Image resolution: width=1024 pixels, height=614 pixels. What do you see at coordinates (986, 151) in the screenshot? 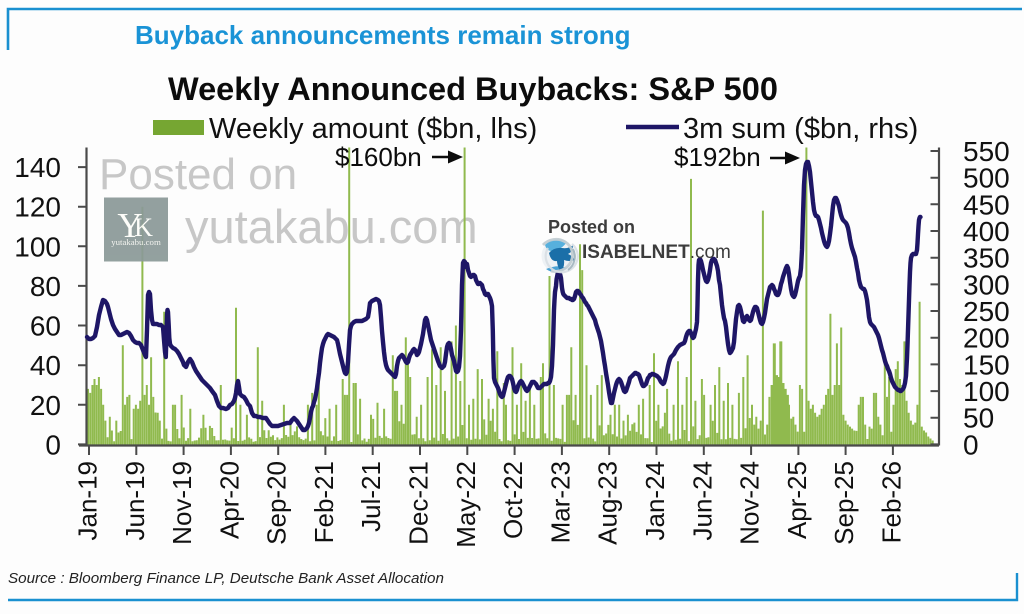
I see `svg-text: 550` at bounding box center [986, 151].